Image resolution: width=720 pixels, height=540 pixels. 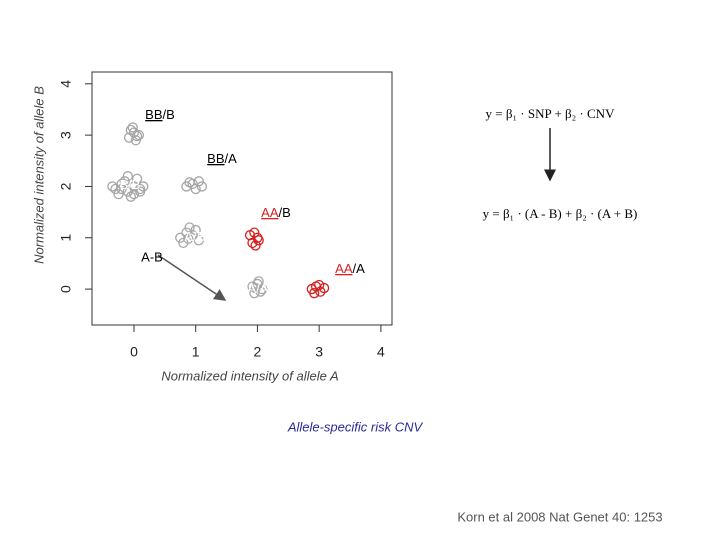 I want to click on cluster-label: A/A, so click(x=258, y=288).